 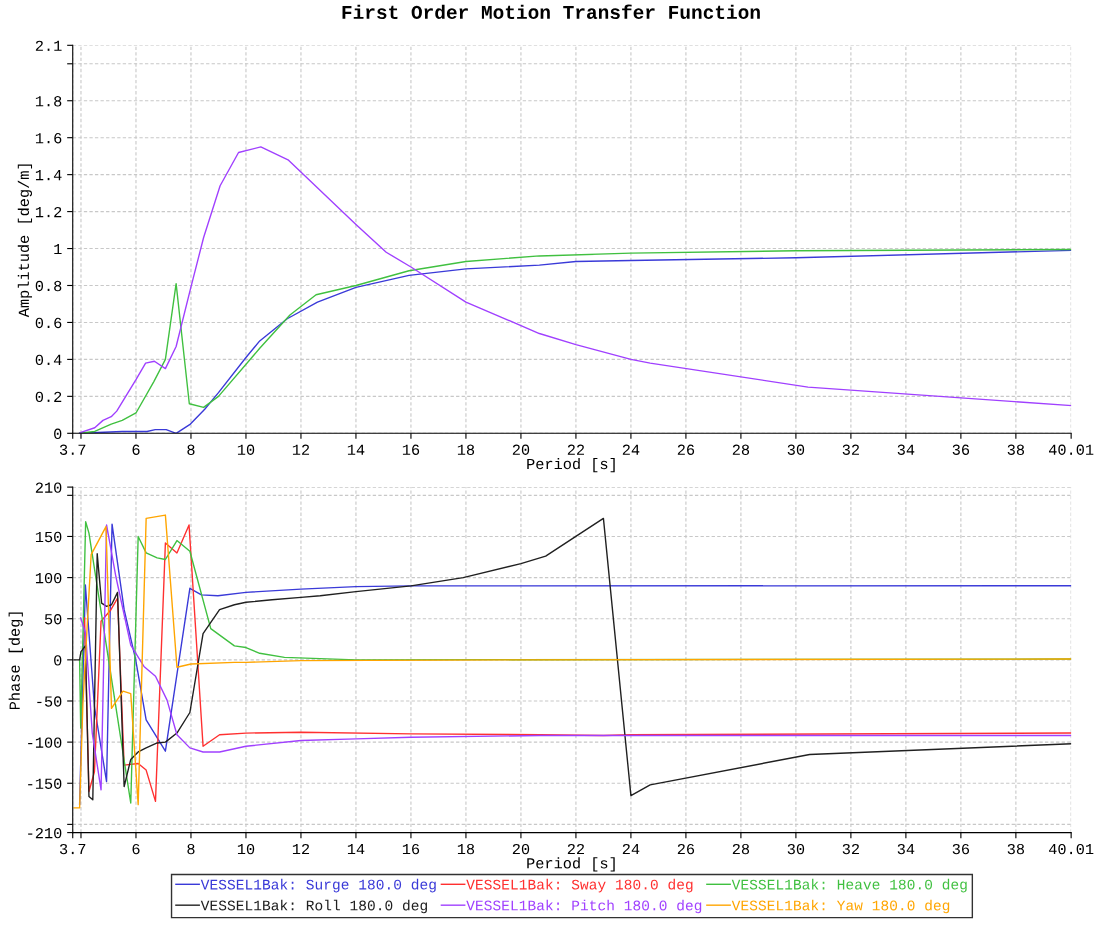 What do you see at coordinates (45, 833) in the screenshot?
I see `y-tick-label: -210` at bounding box center [45, 833].